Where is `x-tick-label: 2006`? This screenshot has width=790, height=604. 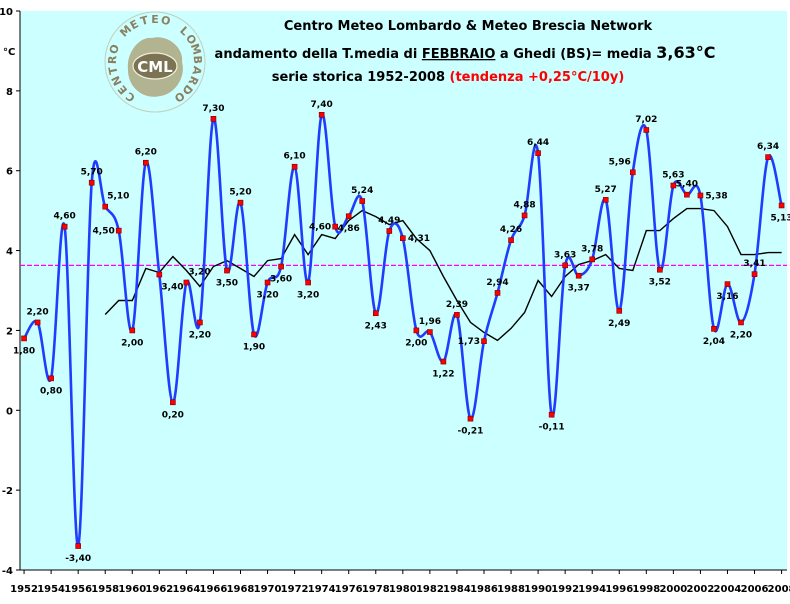 x-tick-label: 2006 is located at coordinates (755, 589).